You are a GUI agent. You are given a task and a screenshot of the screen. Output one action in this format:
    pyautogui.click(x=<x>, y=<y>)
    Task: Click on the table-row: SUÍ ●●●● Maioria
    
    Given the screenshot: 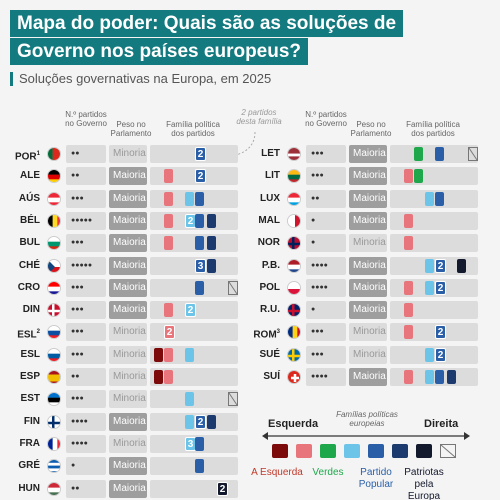 What is the action you would take?
    pyautogui.click(x=360, y=377)
    